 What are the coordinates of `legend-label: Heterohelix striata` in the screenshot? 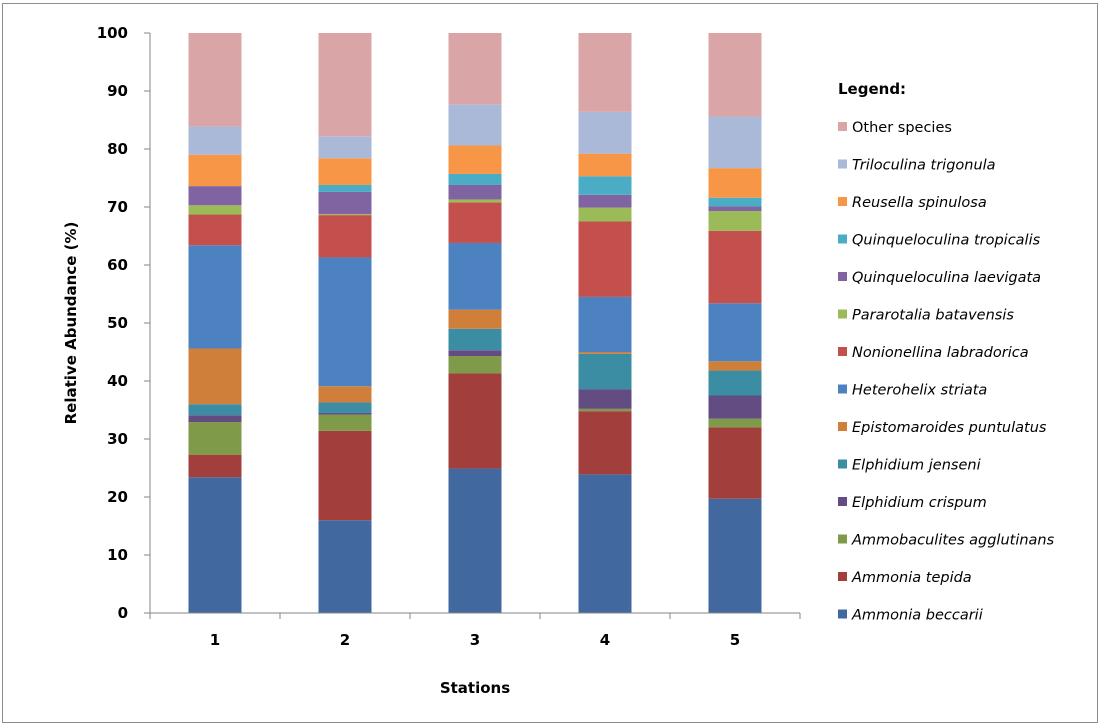 It's located at (919, 391).